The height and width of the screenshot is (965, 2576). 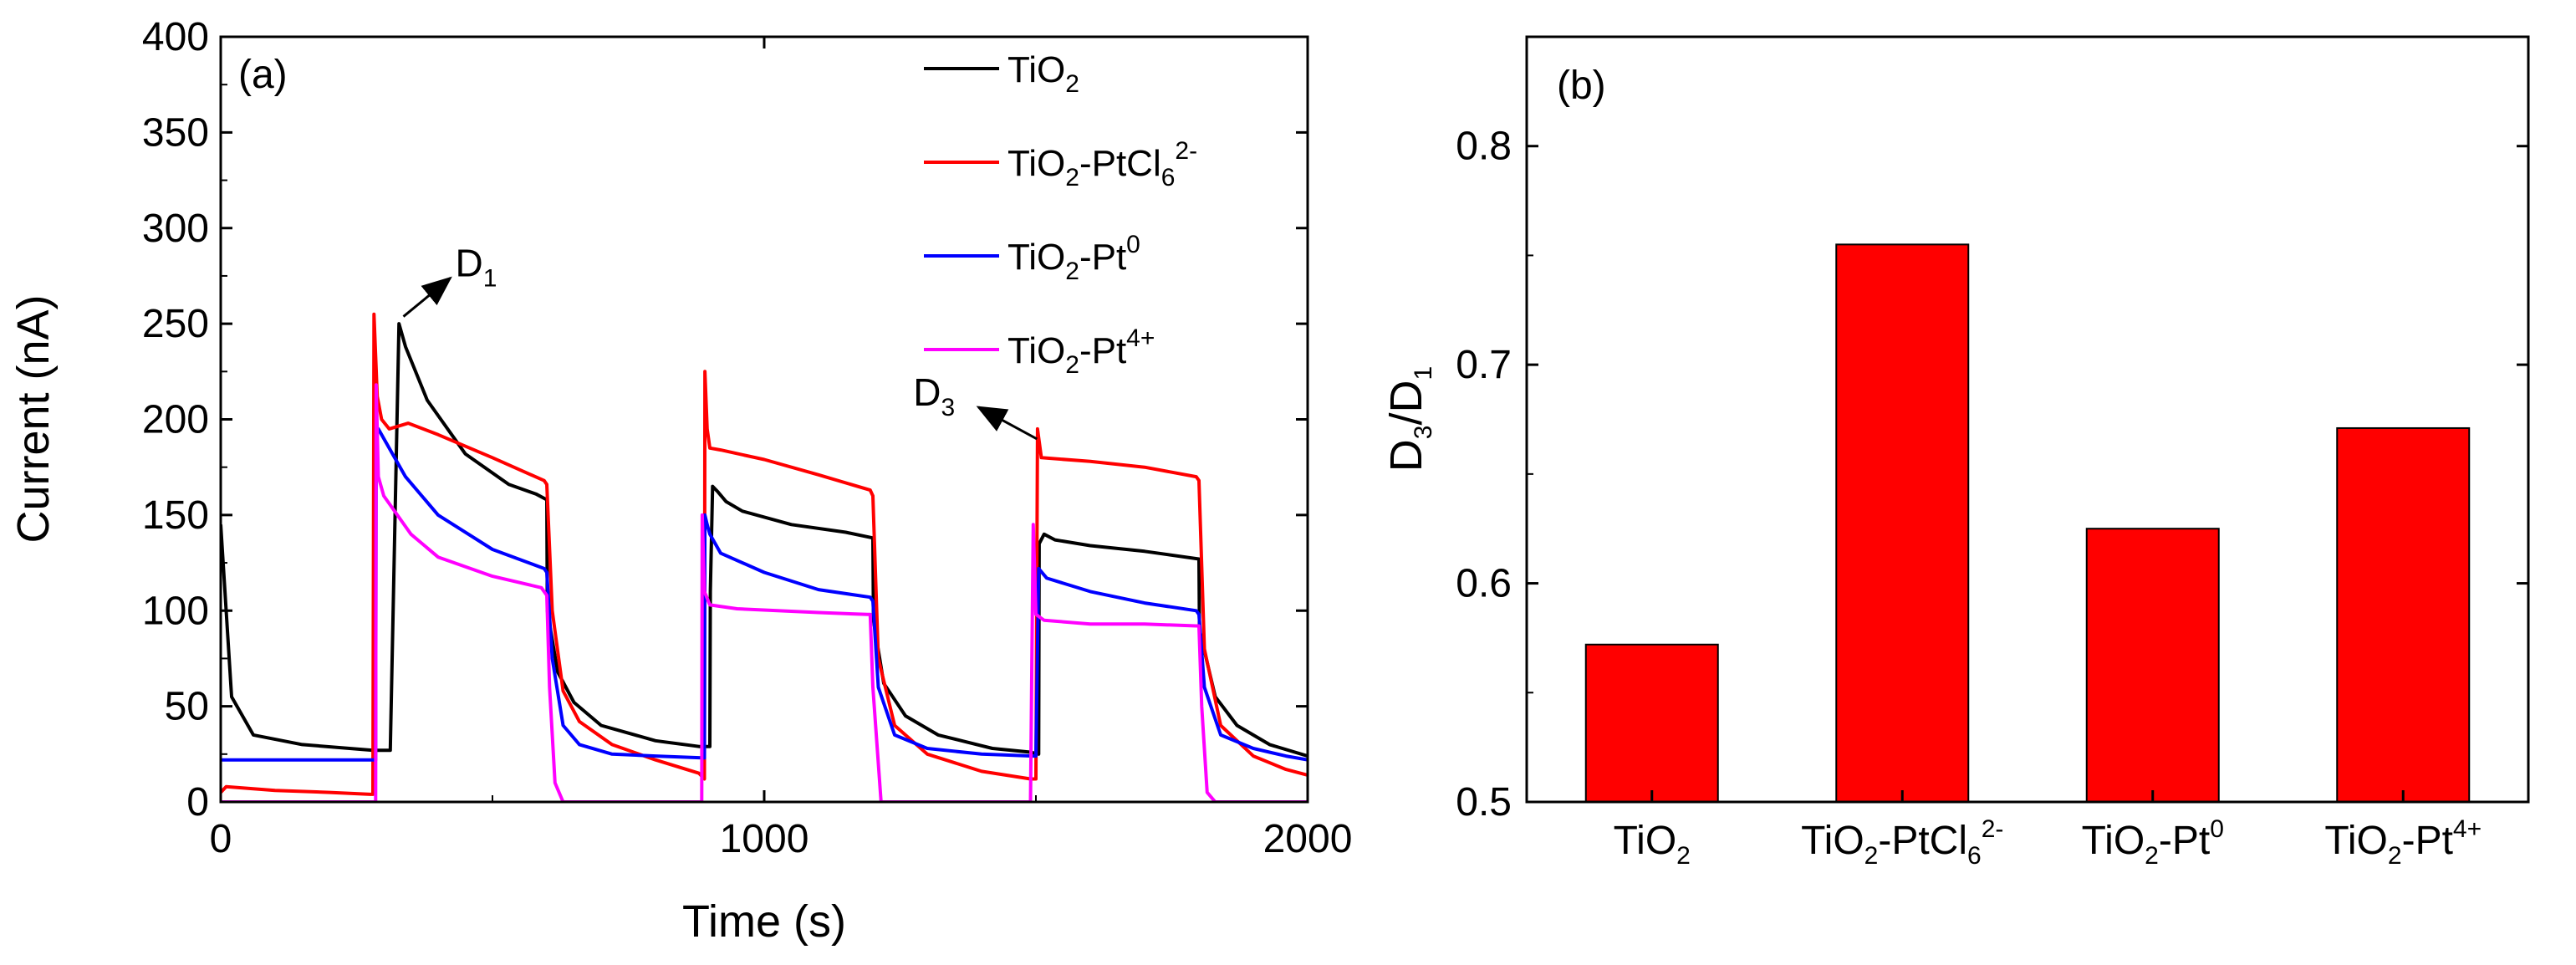 What do you see at coordinates (1484, 147) in the screenshot?
I see `y-tick-label-b: 0.8` at bounding box center [1484, 147].